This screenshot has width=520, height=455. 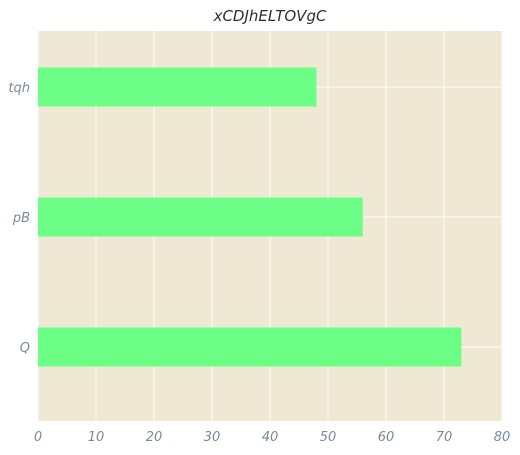 I want to click on x-tick-label: 0, so click(x=38, y=437).